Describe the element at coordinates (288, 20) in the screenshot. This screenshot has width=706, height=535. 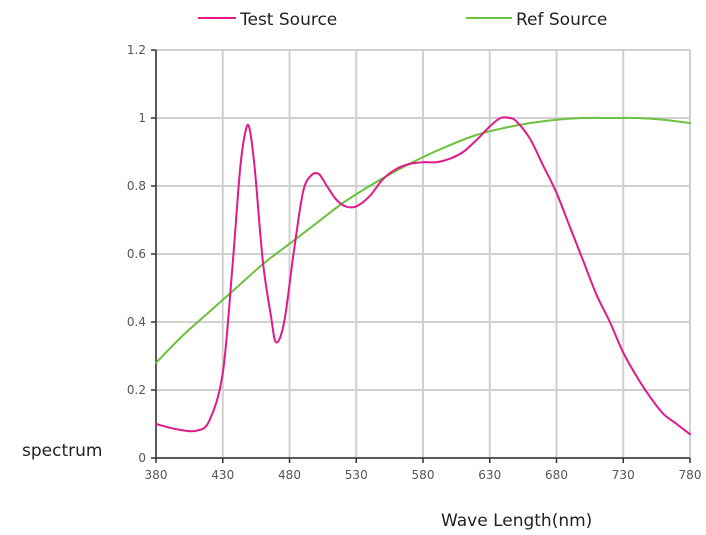
I see `legend-label-test-source: Test Source` at that location.